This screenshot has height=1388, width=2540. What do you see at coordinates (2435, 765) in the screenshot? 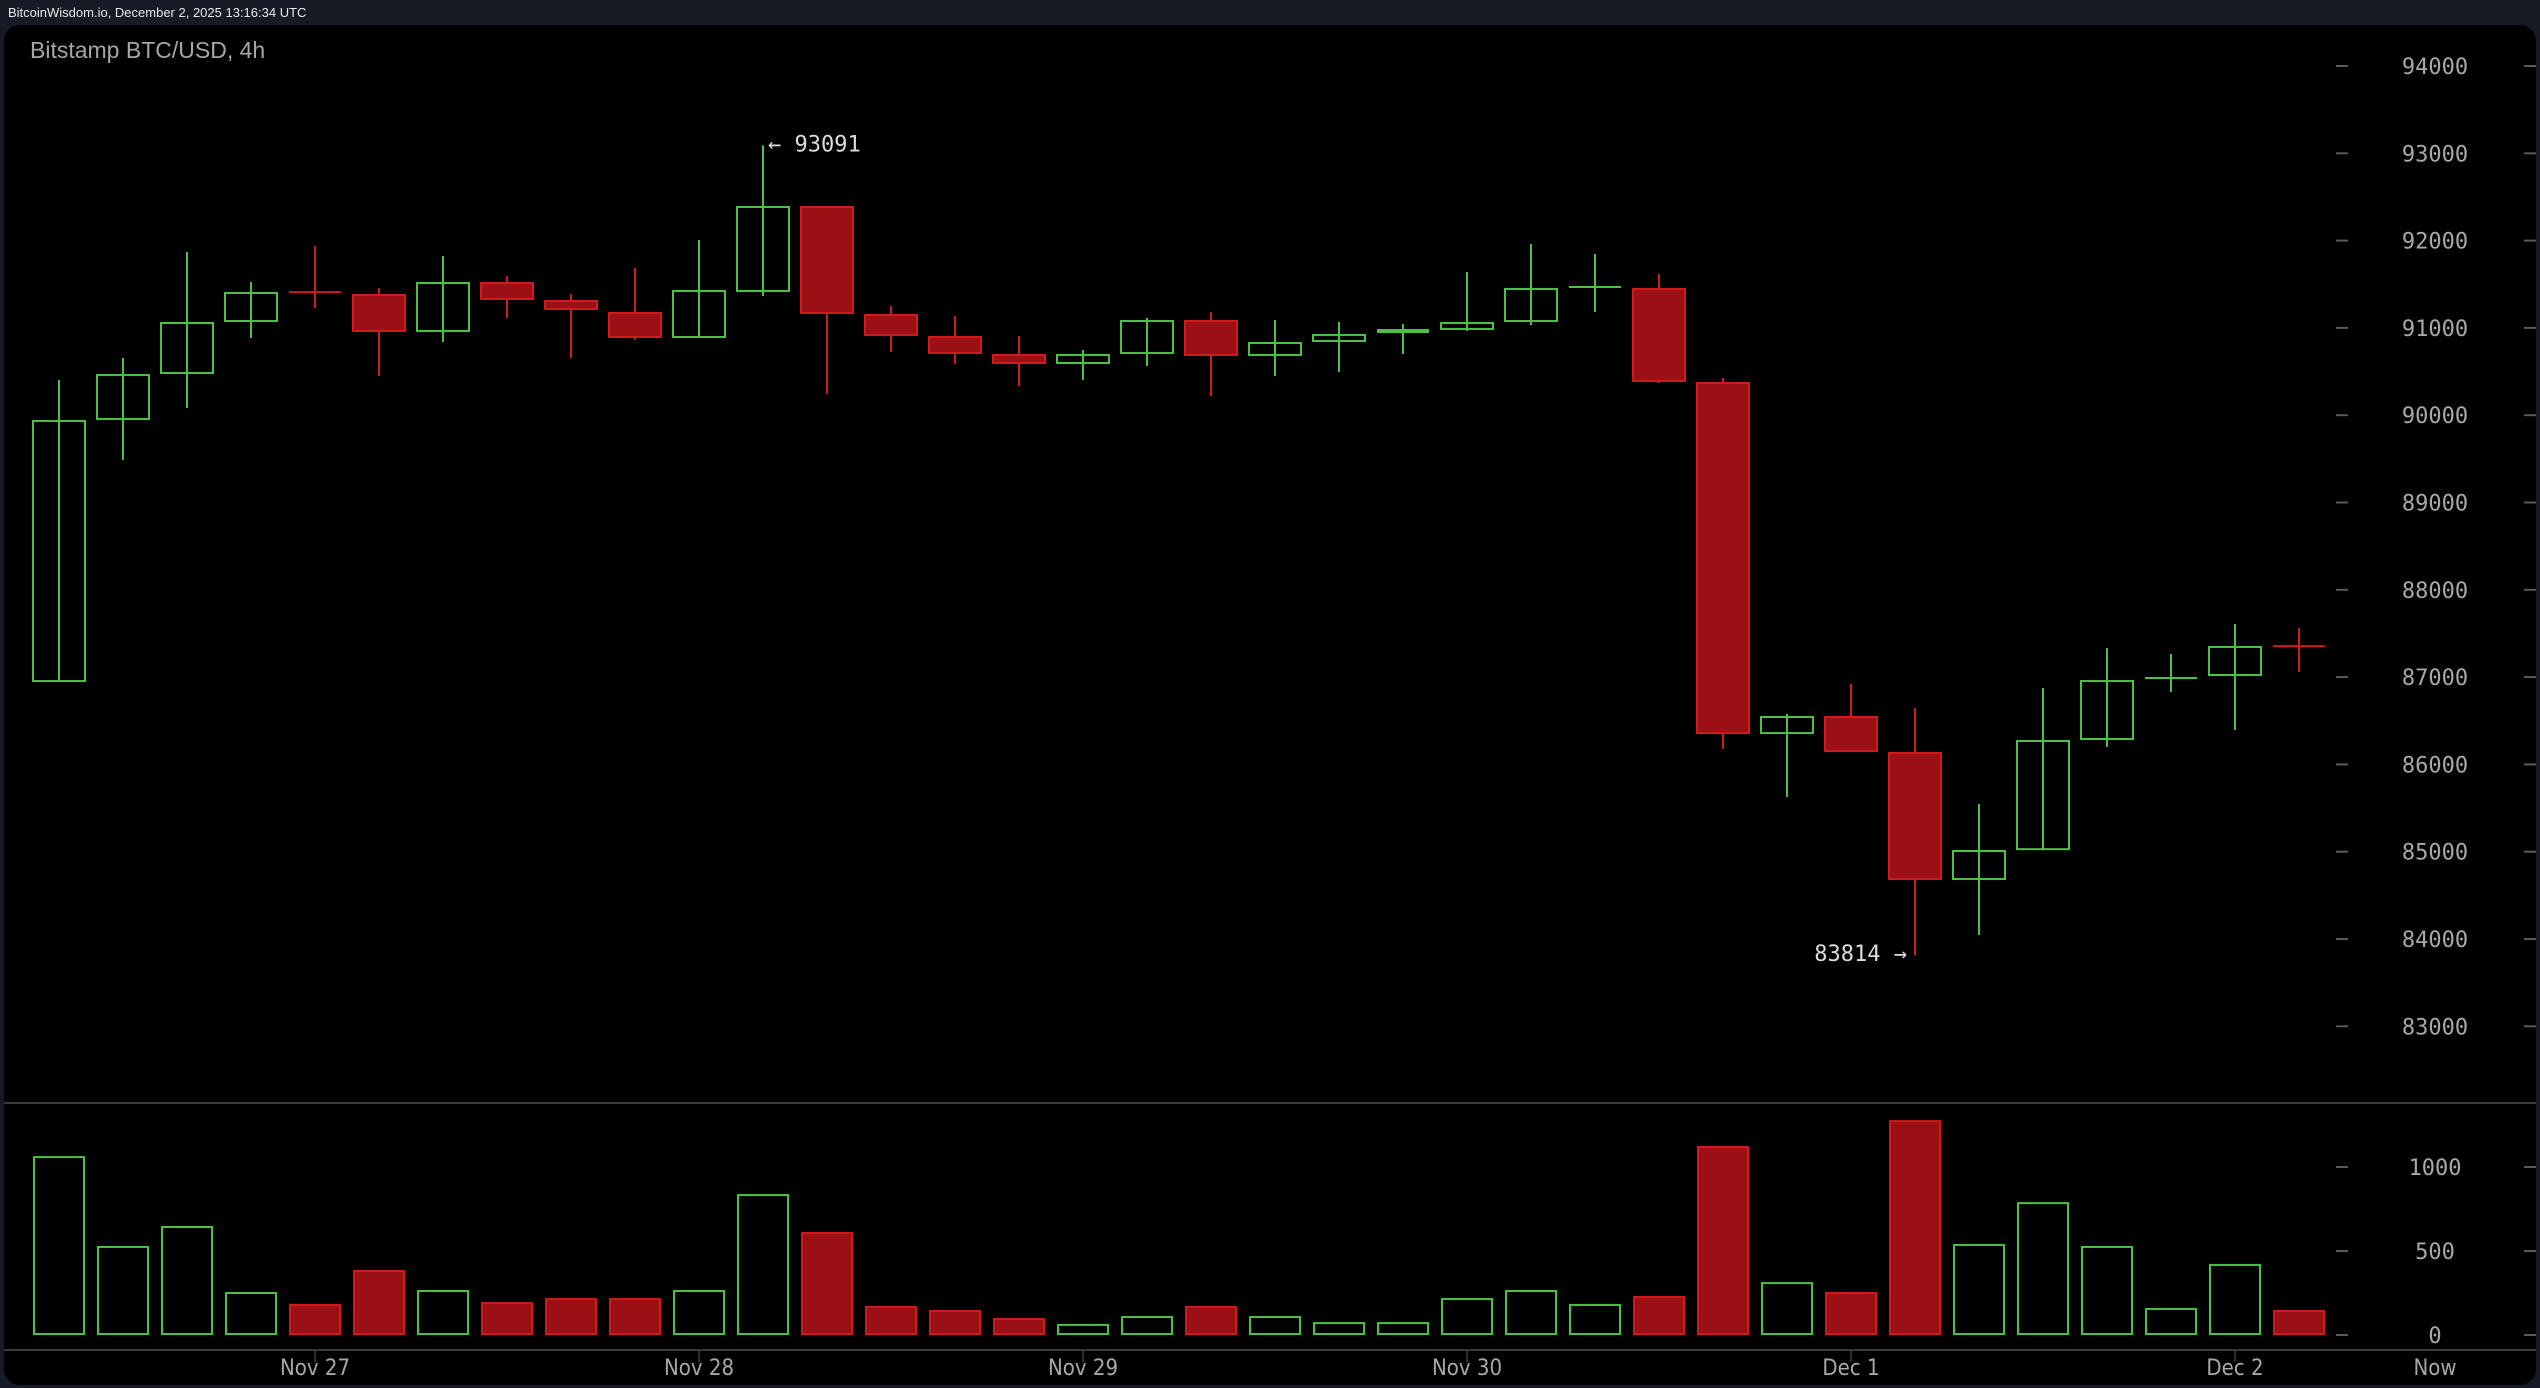
I see `price-tick-label: 86000` at bounding box center [2435, 765].